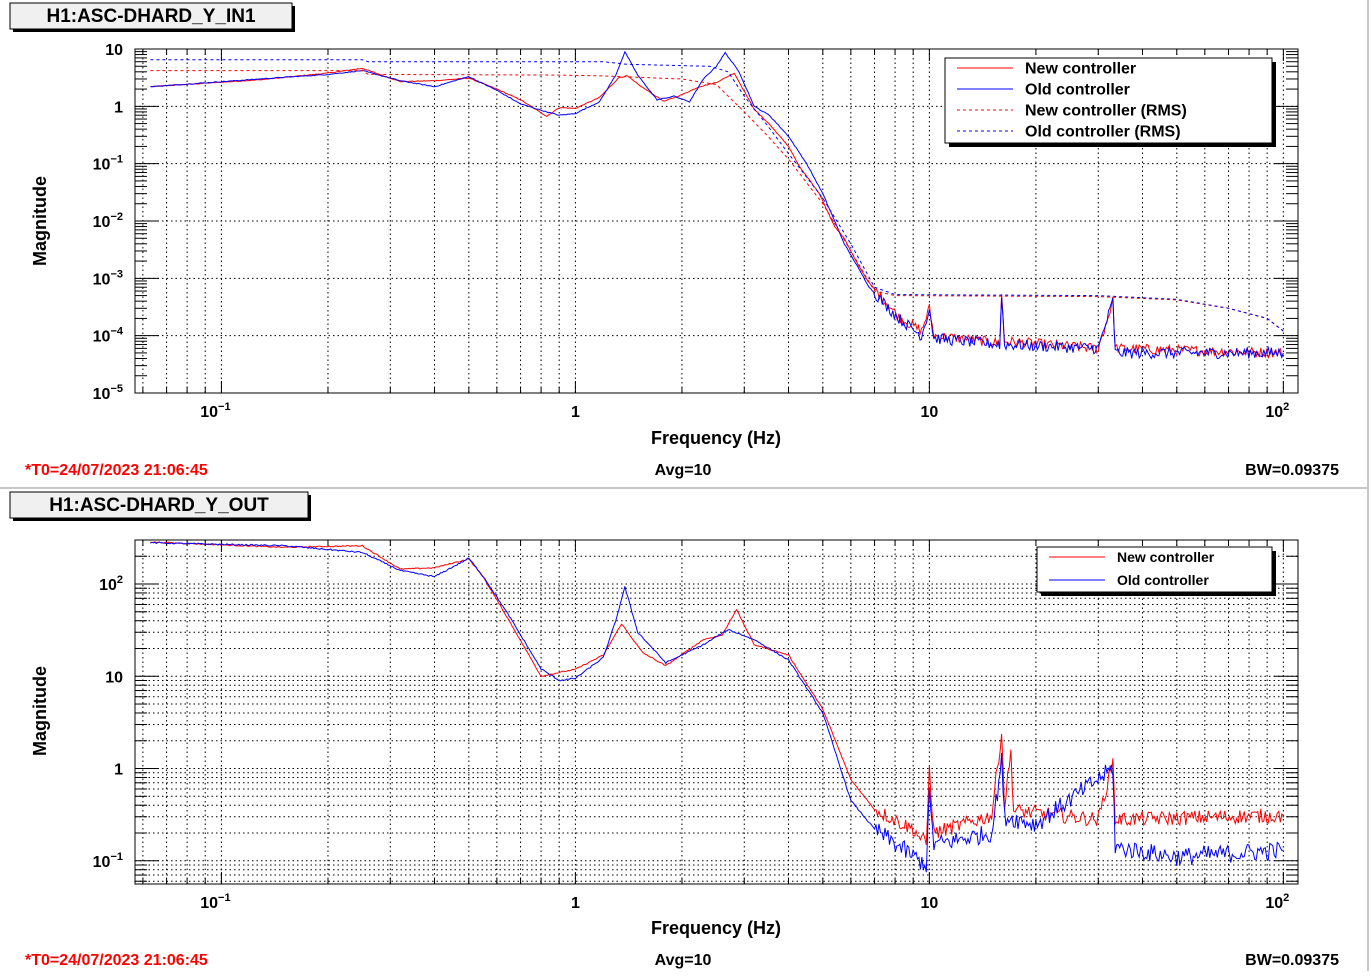 The height and width of the screenshot is (976, 1371). I want to click on y-tick-label: 10², so click(111, 584).